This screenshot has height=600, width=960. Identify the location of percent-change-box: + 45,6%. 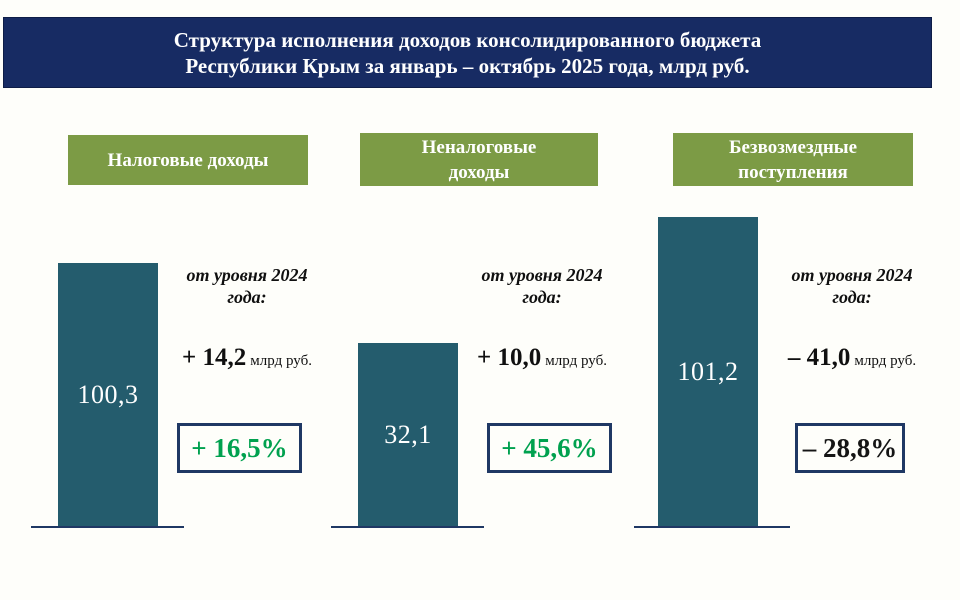
(549, 448).